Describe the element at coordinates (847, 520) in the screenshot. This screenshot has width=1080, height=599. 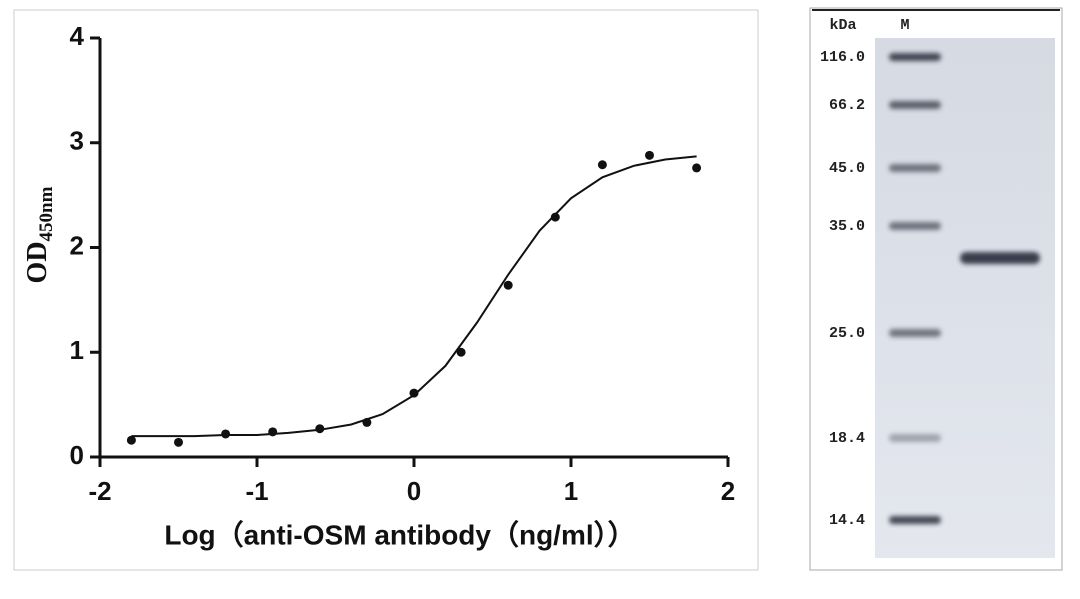
I see `marker-label: 14.4` at that location.